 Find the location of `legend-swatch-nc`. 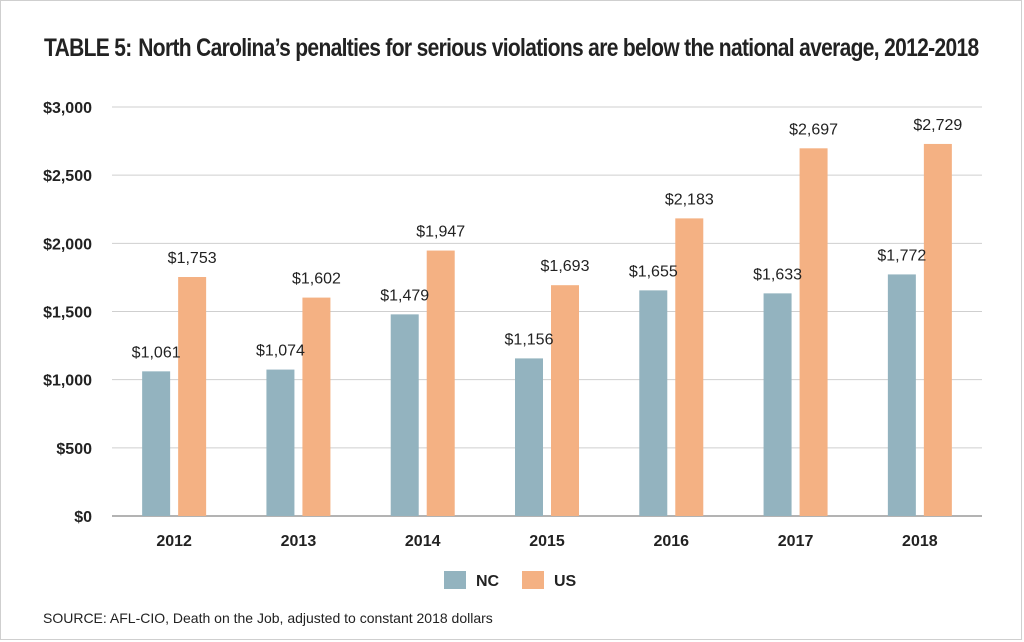

legend-swatch-nc is located at coordinates (455, 580).